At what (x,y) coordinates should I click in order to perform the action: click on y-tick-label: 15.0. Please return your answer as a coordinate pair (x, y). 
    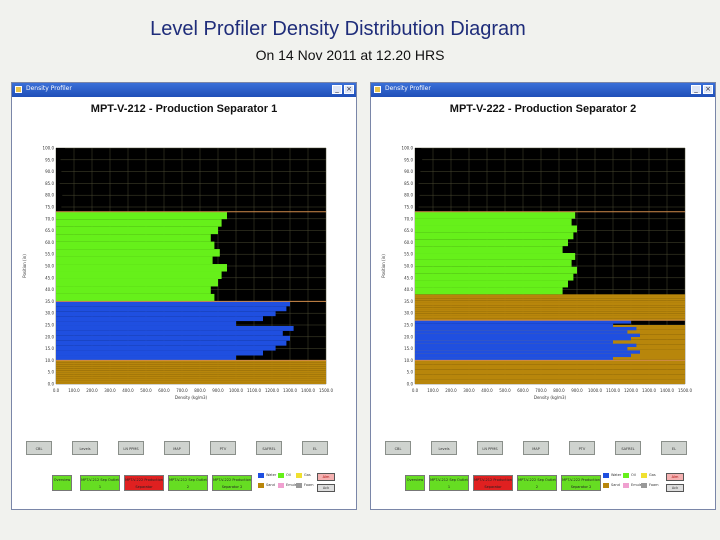
    Looking at the image, I should click on (49, 348).